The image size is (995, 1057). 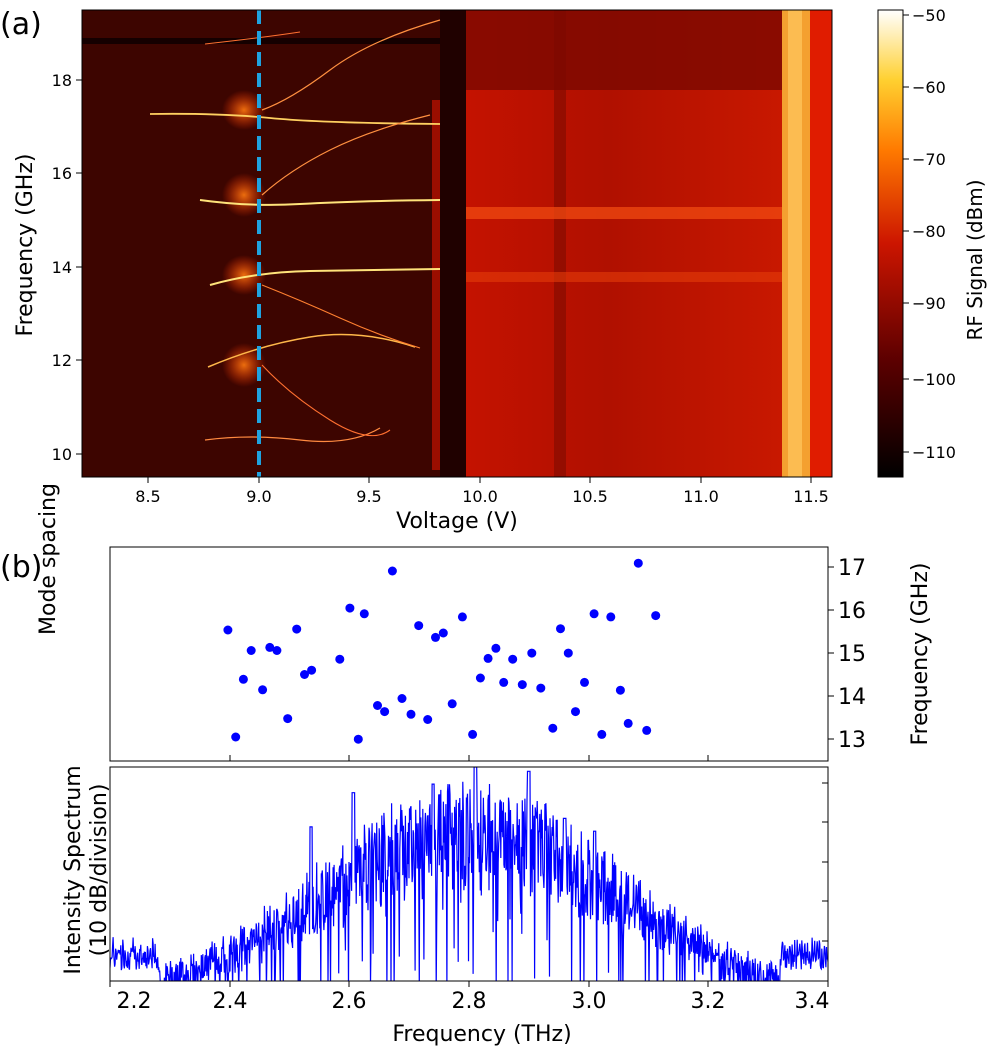 What do you see at coordinates (62, 454) in the screenshot?
I see `y-tick-label: 10` at bounding box center [62, 454].